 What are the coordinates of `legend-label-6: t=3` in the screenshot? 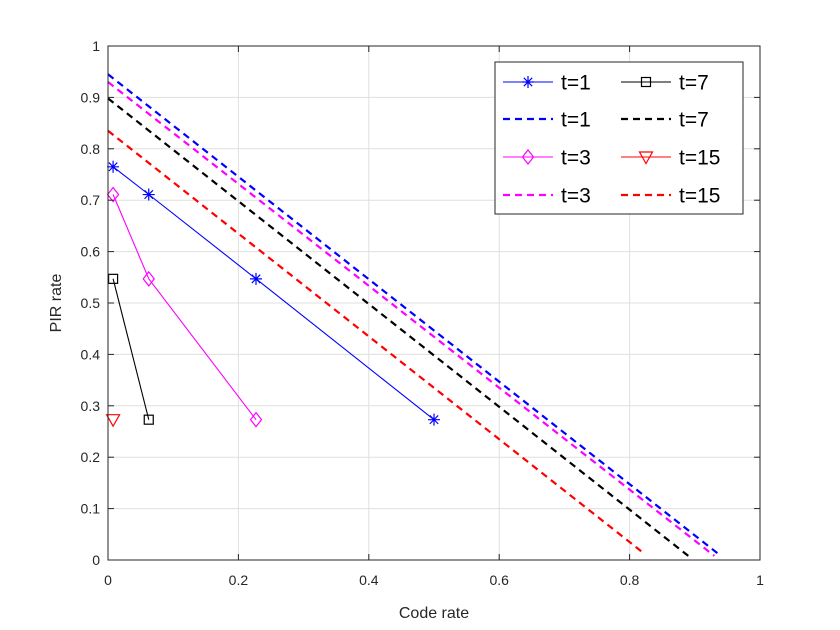 It's located at (576, 196).